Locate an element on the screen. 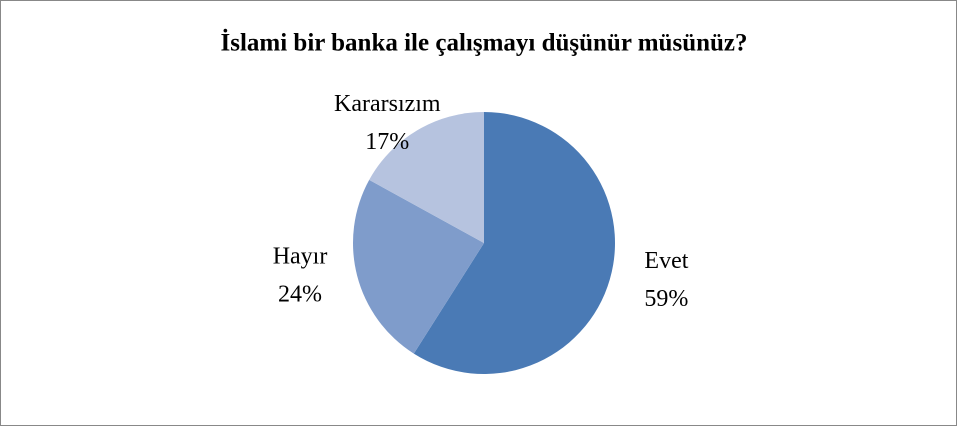 This screenshot has height=427, width=958. slice-value-label: 59% is located at coordinates (666, 299).